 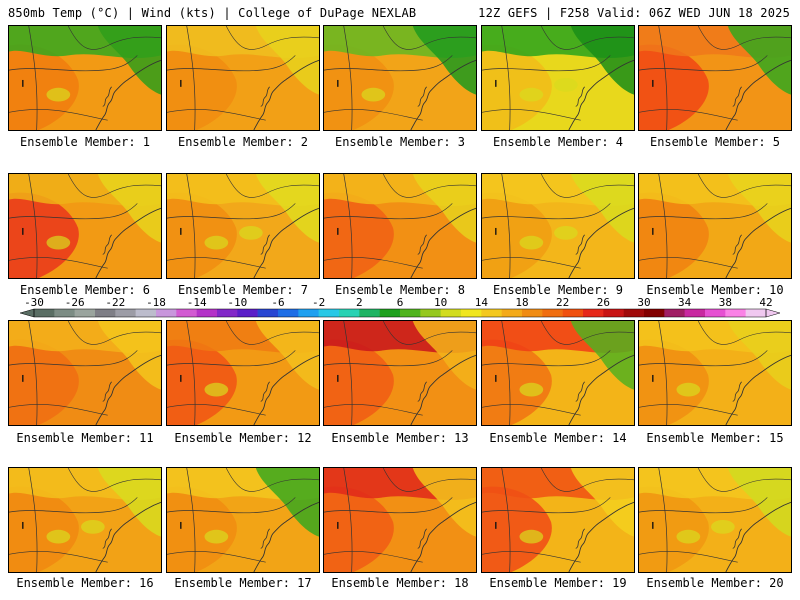 I want to click on ensemble-member-label: Ensemble Member: 18, so click(x=400, y=583).